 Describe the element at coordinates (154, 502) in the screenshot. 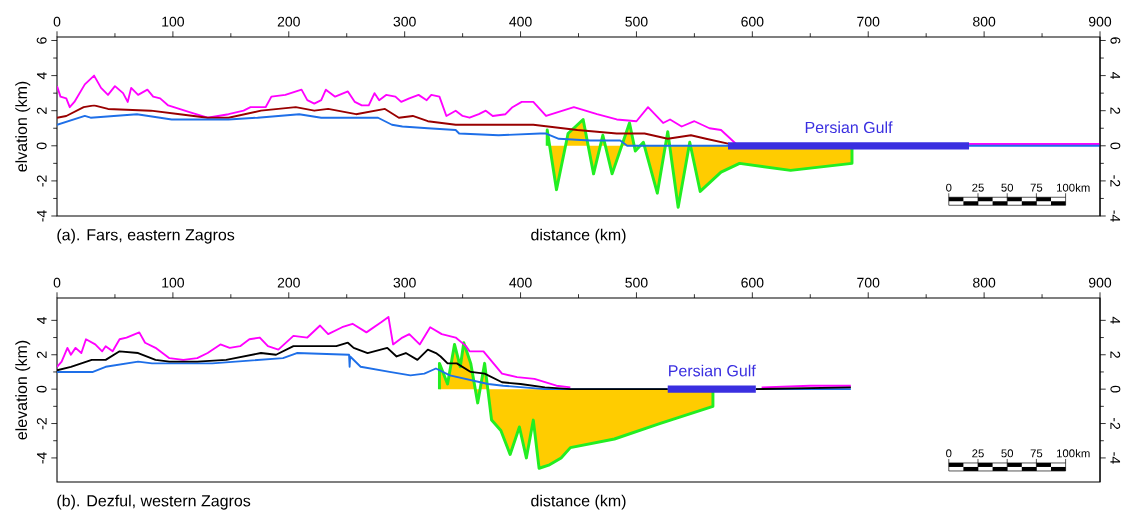

I see `text: (b). Dezful, western Zagros` at that location.